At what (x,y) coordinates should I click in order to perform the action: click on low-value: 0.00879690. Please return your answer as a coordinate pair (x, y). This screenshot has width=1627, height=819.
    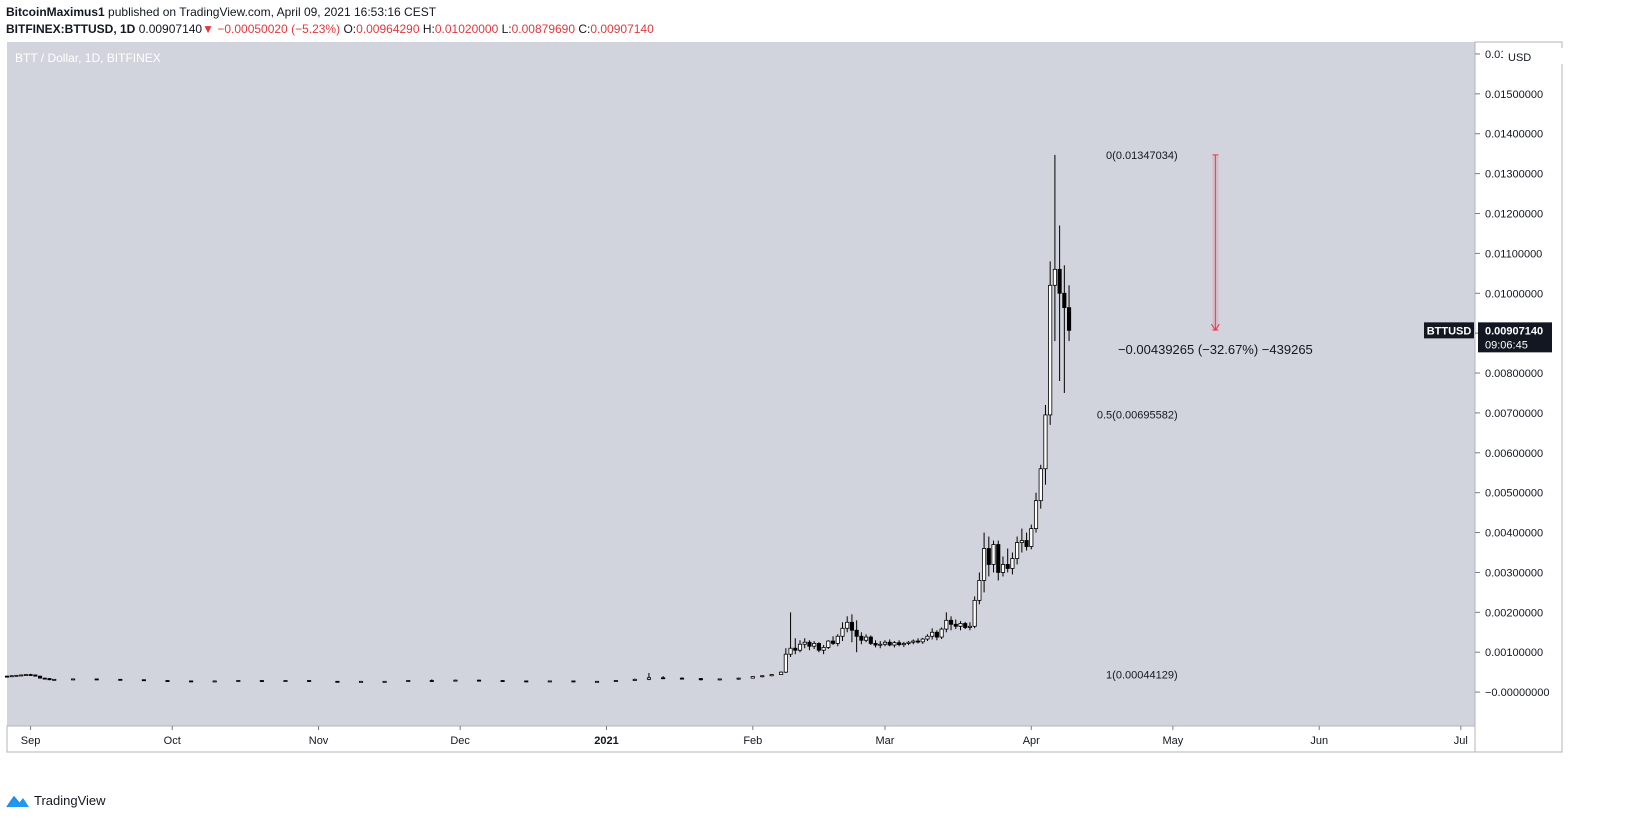
    Looking at the image, I should click on (543, 29).